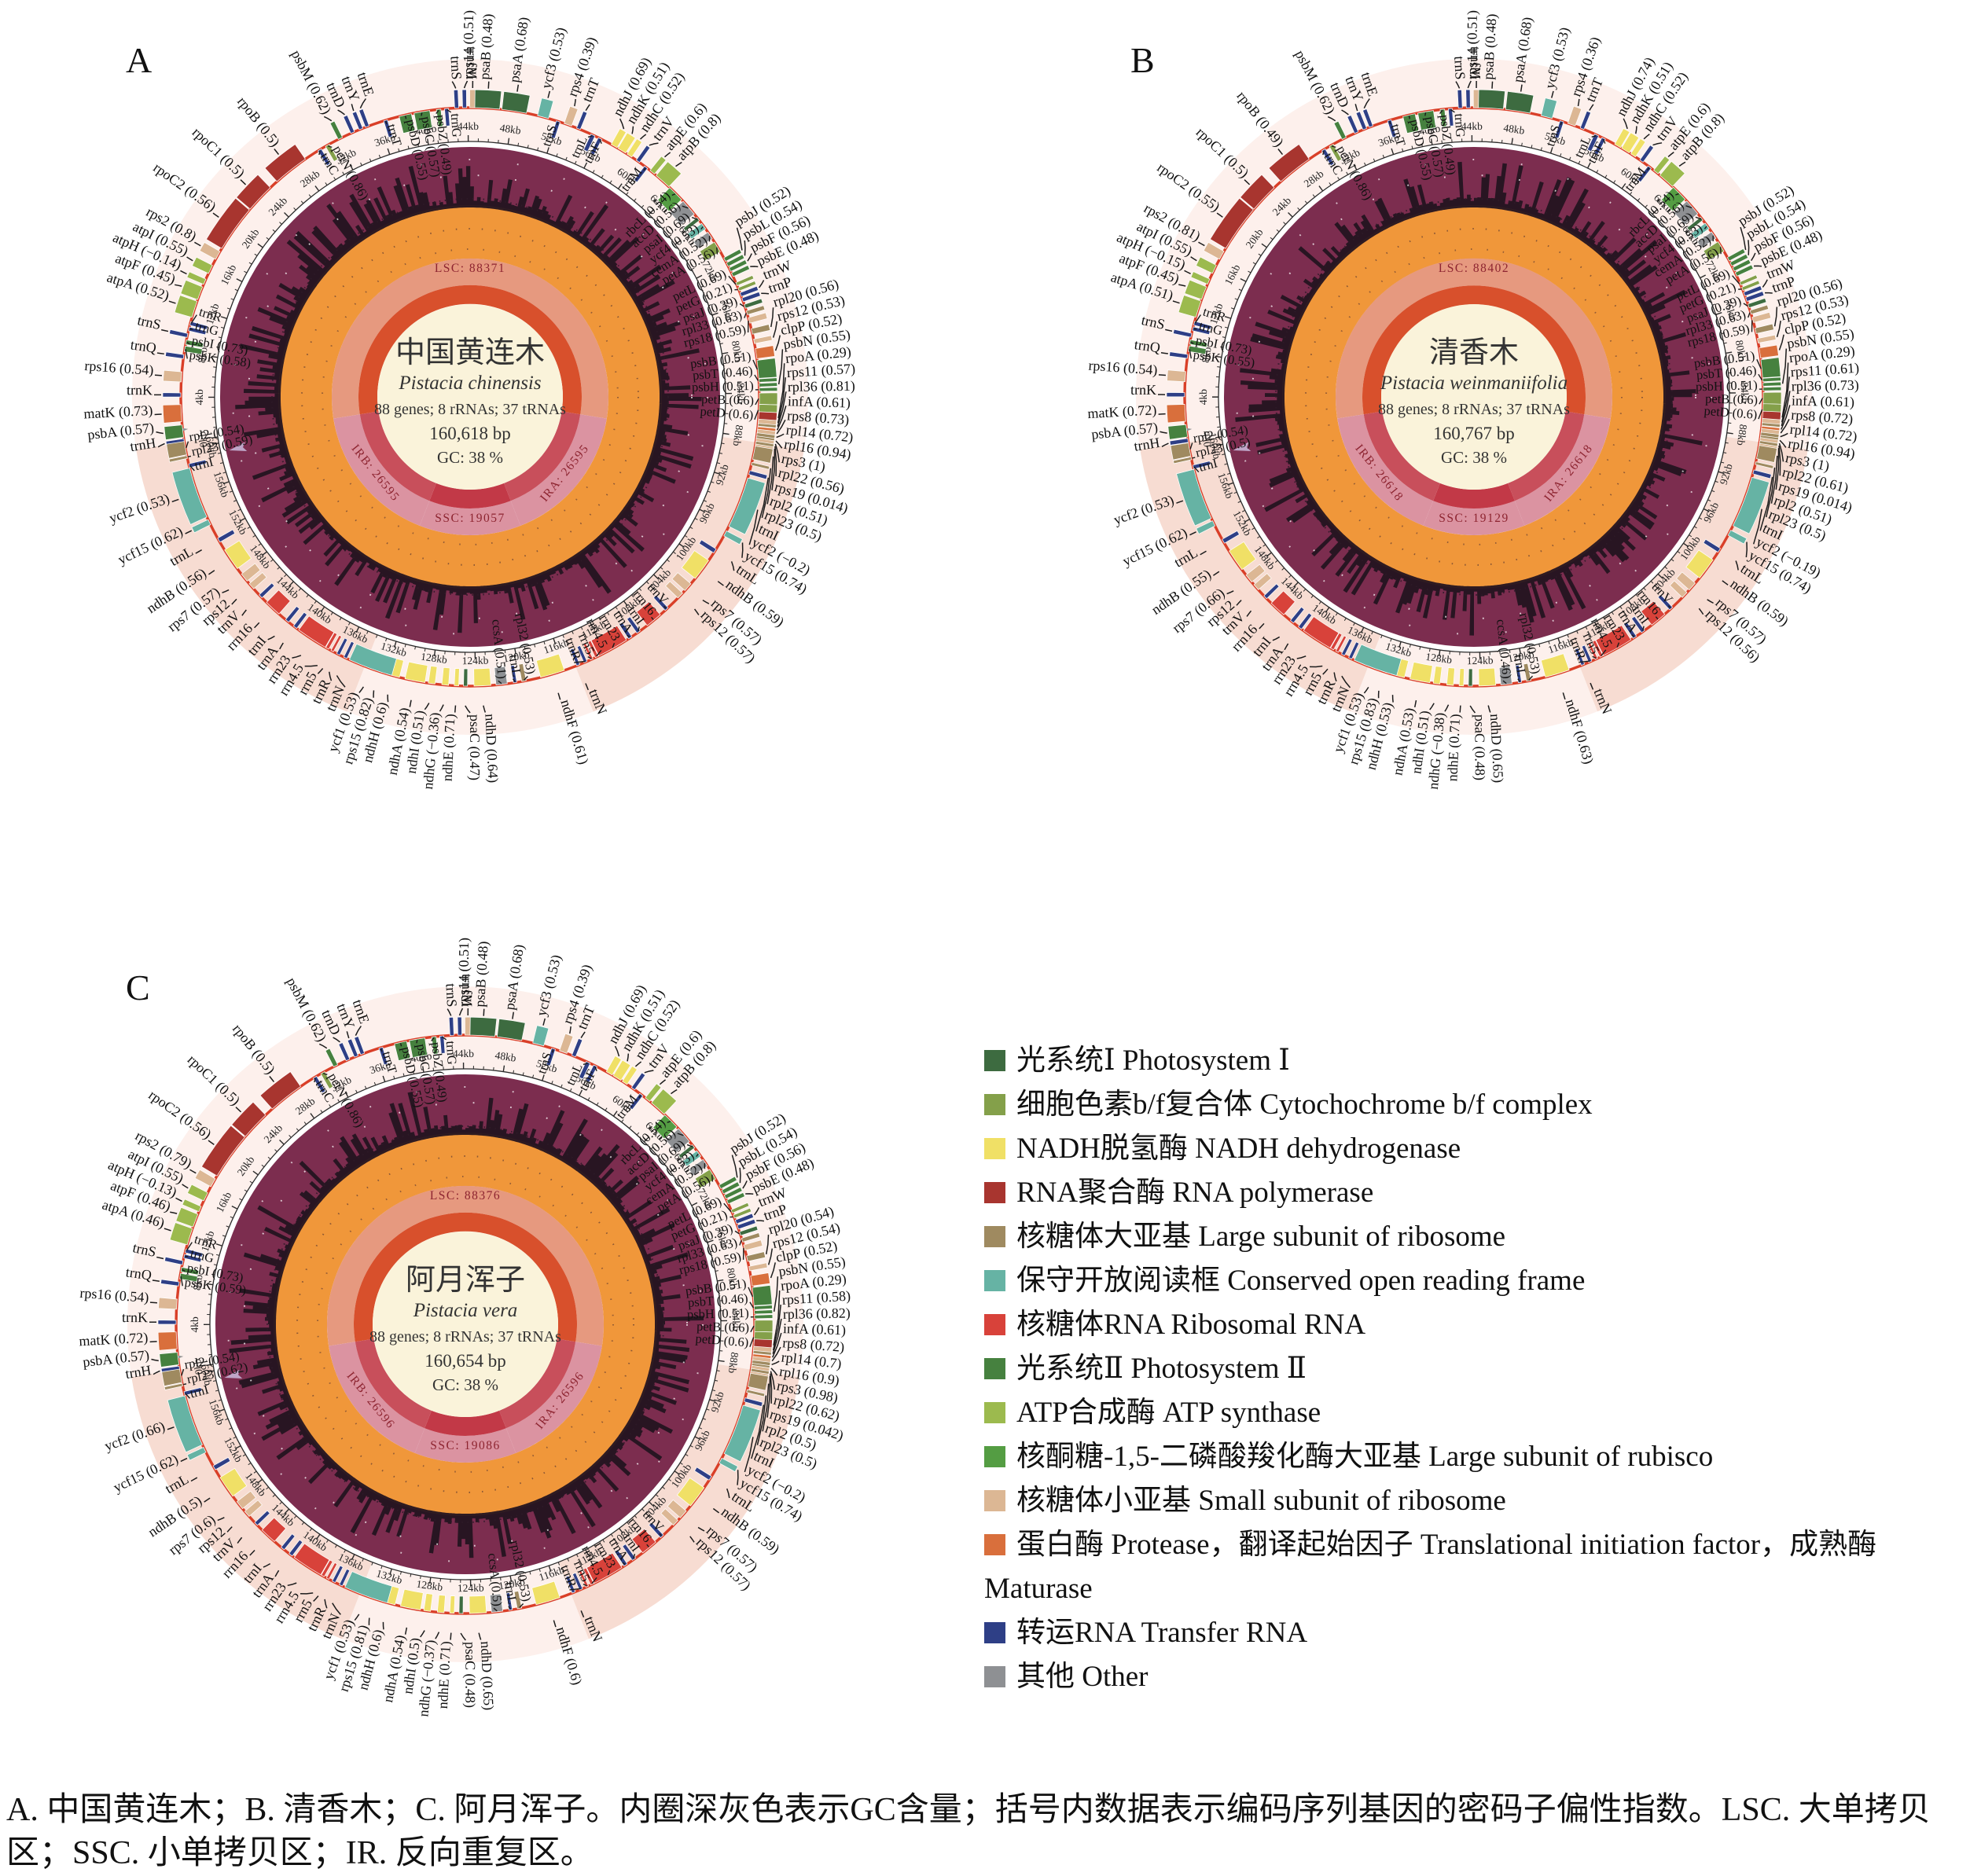  I want to click on legend-item-3: RNA聚合酶 RNA polymerase, so click(1479, 1193).